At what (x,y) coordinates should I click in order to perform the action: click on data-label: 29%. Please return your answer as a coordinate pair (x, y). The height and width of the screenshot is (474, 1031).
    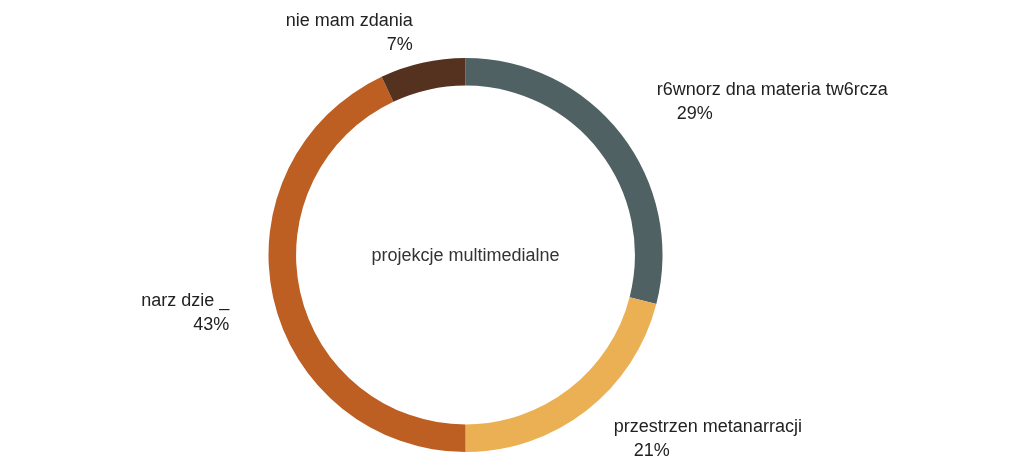
    Looking at the image, I should click on (694, 113).